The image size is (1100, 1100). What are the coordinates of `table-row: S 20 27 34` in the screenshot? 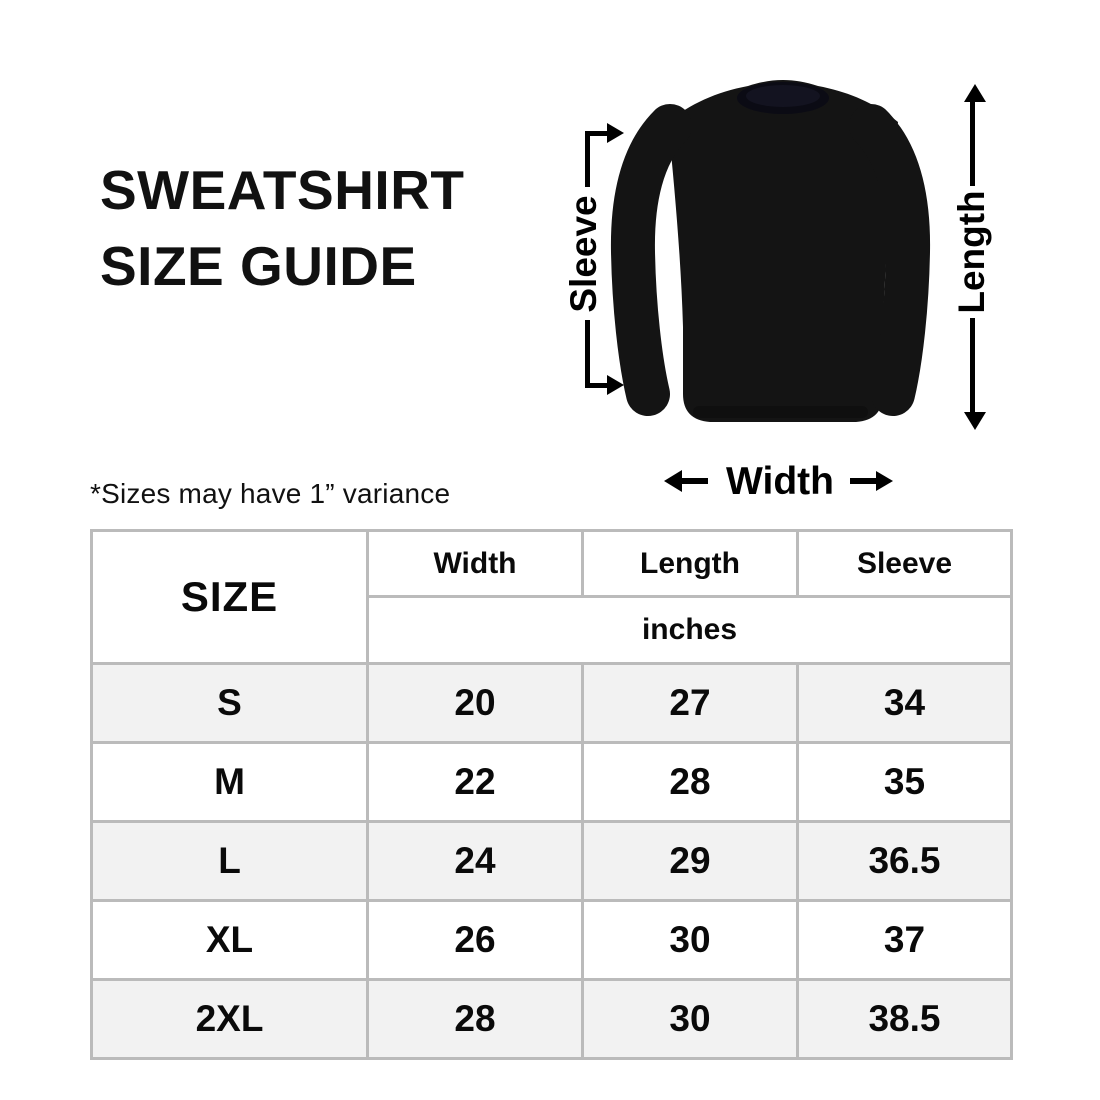 It's located at (551, 703).